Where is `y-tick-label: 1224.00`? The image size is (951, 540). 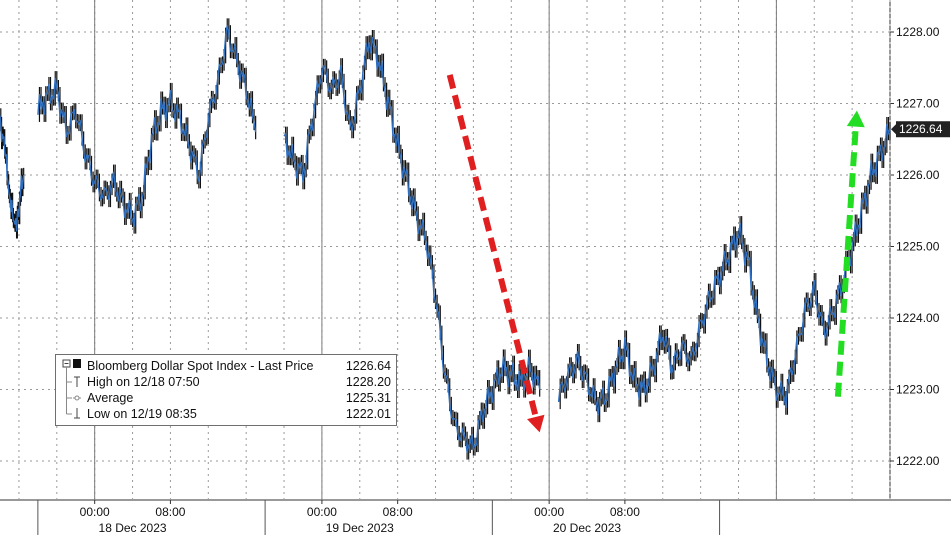
y-tick-label: 1224.00 is located at coordinates (918, 318).